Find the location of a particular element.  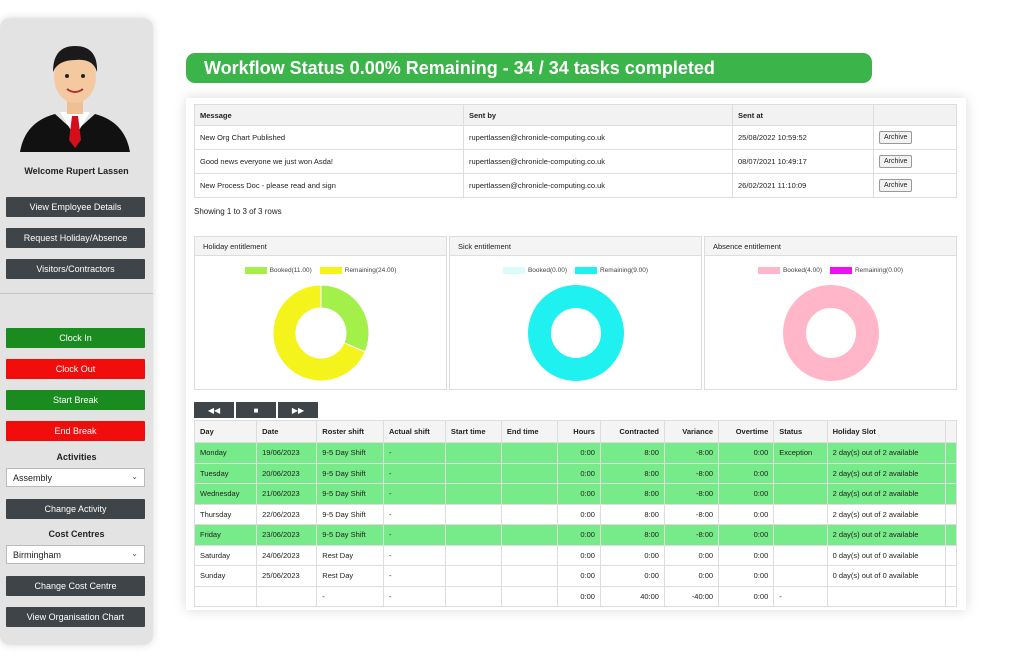

column-header: Status is located at coordinates (800, 431).